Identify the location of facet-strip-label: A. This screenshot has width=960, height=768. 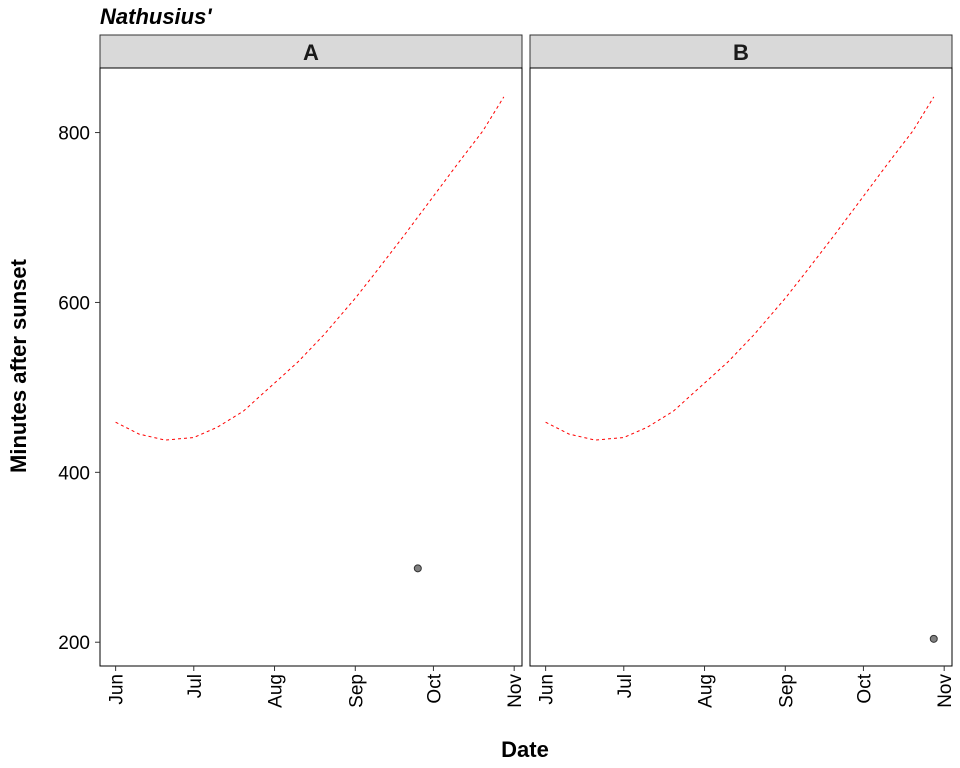
(311, 52).